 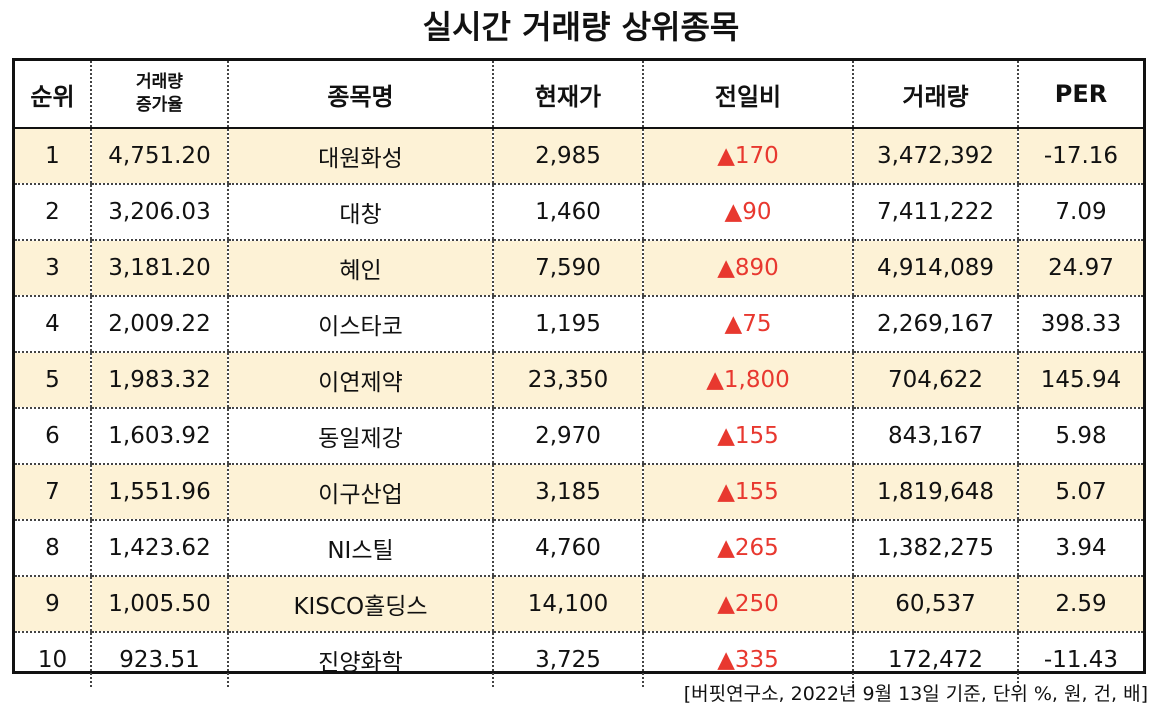 What do you see at coordinates (53, 380) in the screenshot?
I see `cell-rank: 5` at bounding box center [53, 380].